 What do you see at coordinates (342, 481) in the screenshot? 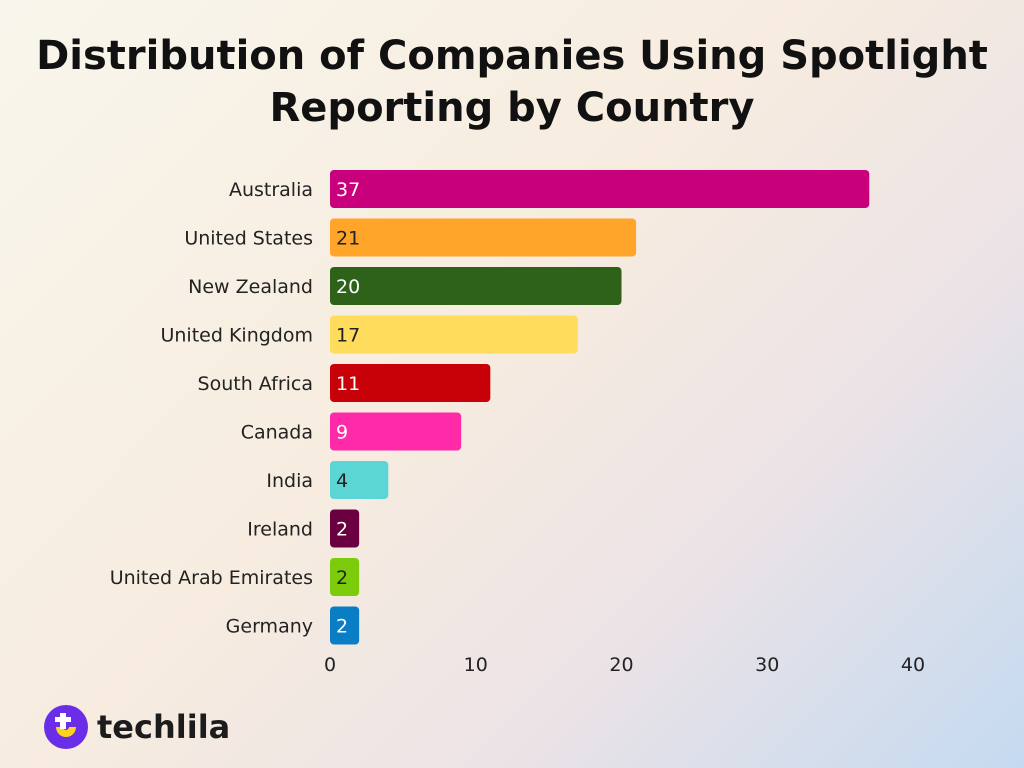
I see `data-label: 4` at bounding box center [342, 481].